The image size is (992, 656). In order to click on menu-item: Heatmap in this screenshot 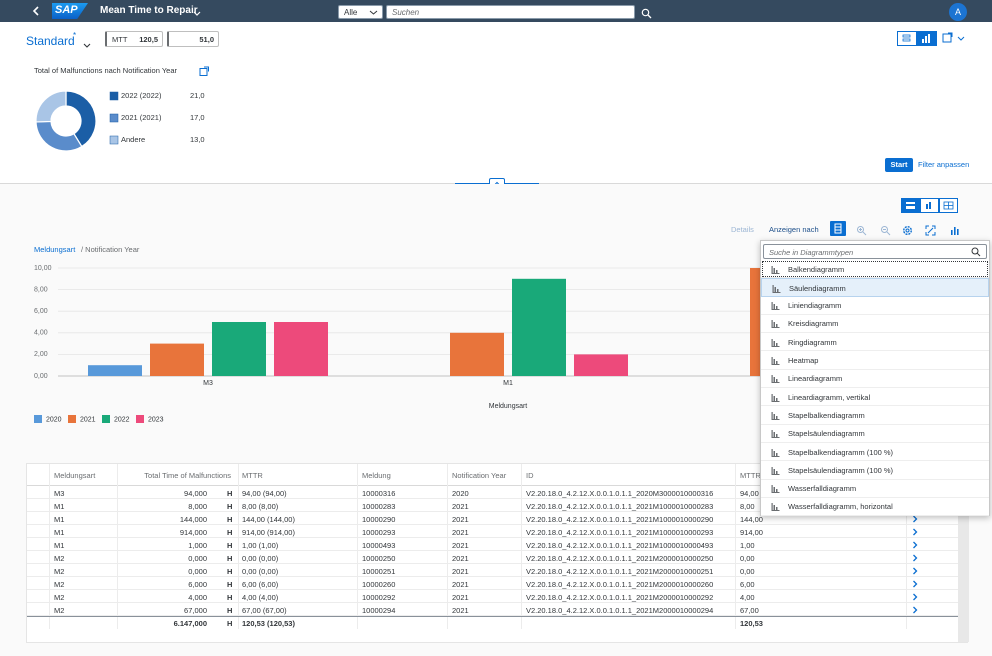, I will do `click(875, 361)`.